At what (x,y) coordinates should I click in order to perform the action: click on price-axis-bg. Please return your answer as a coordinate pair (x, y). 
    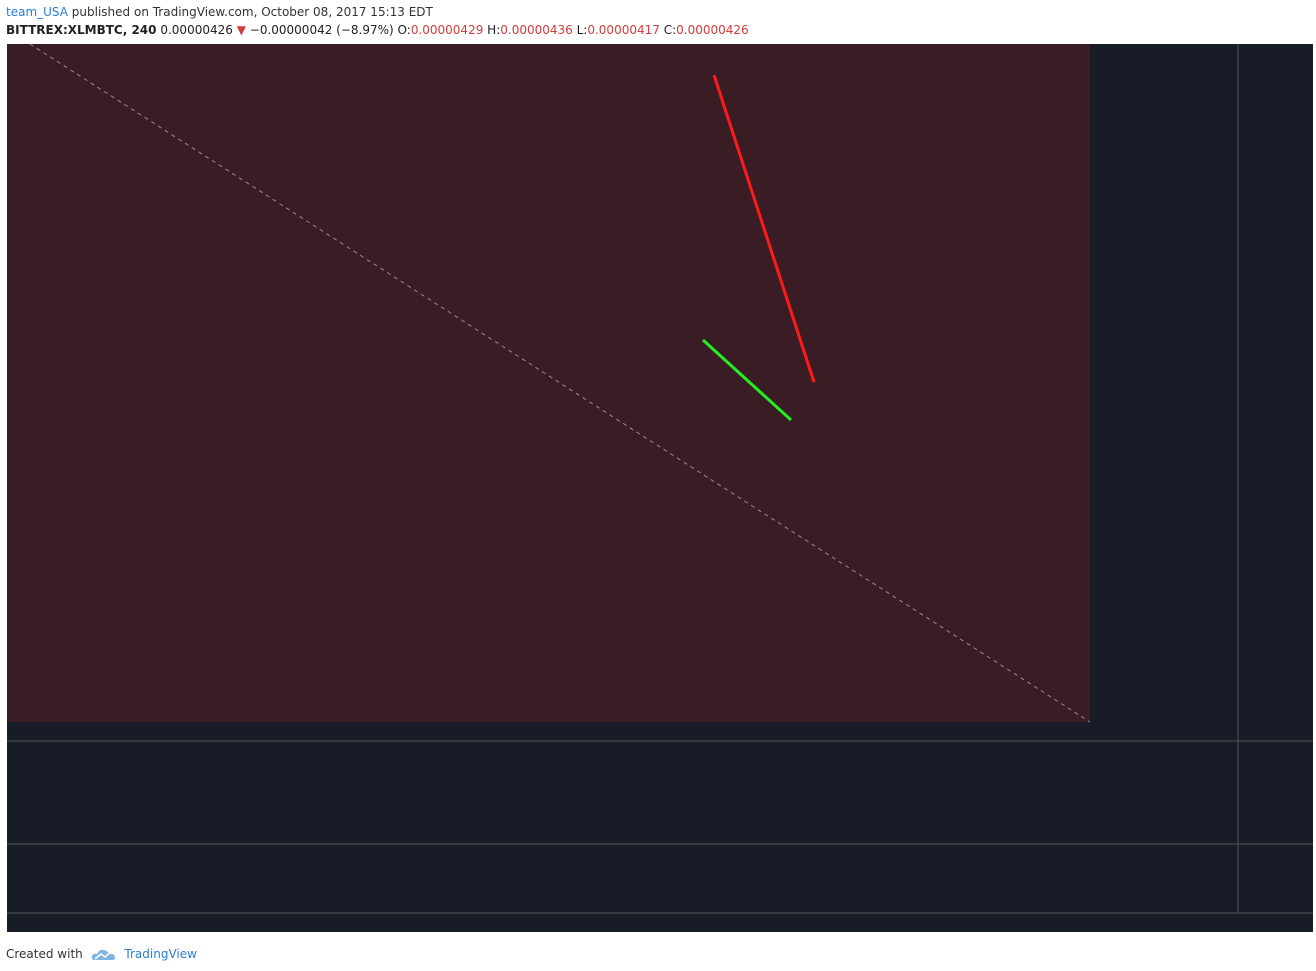
    Looking at the image, I should click on (1275, 488).